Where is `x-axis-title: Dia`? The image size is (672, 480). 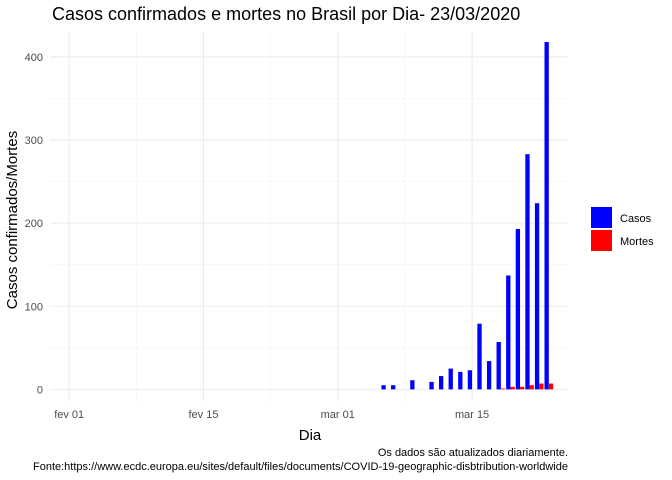
x-axis-title: Dia is located at coordinates (310, 435).